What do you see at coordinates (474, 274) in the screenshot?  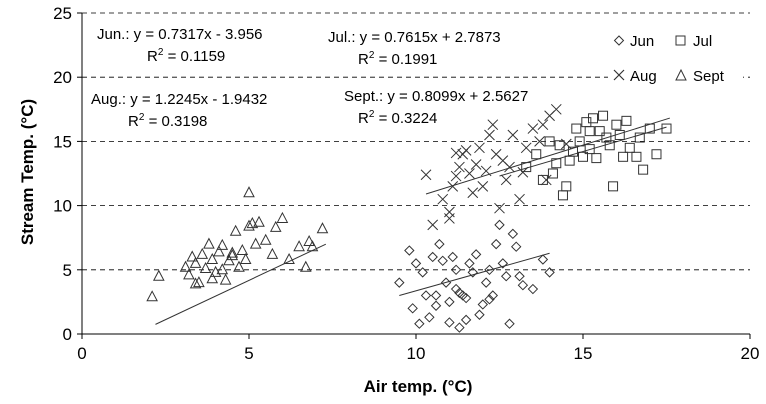 I see `trendline-jun` at bounding box center [474, 274].